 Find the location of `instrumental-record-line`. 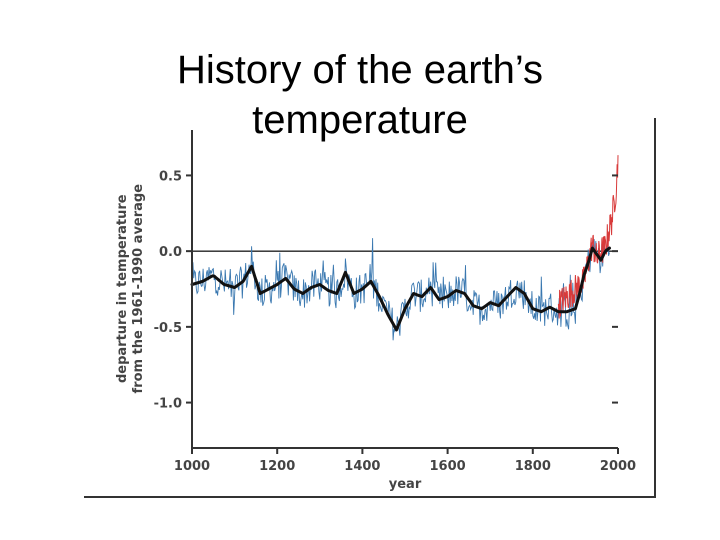

instrumental-record-line is located at coordinates (588, 237).